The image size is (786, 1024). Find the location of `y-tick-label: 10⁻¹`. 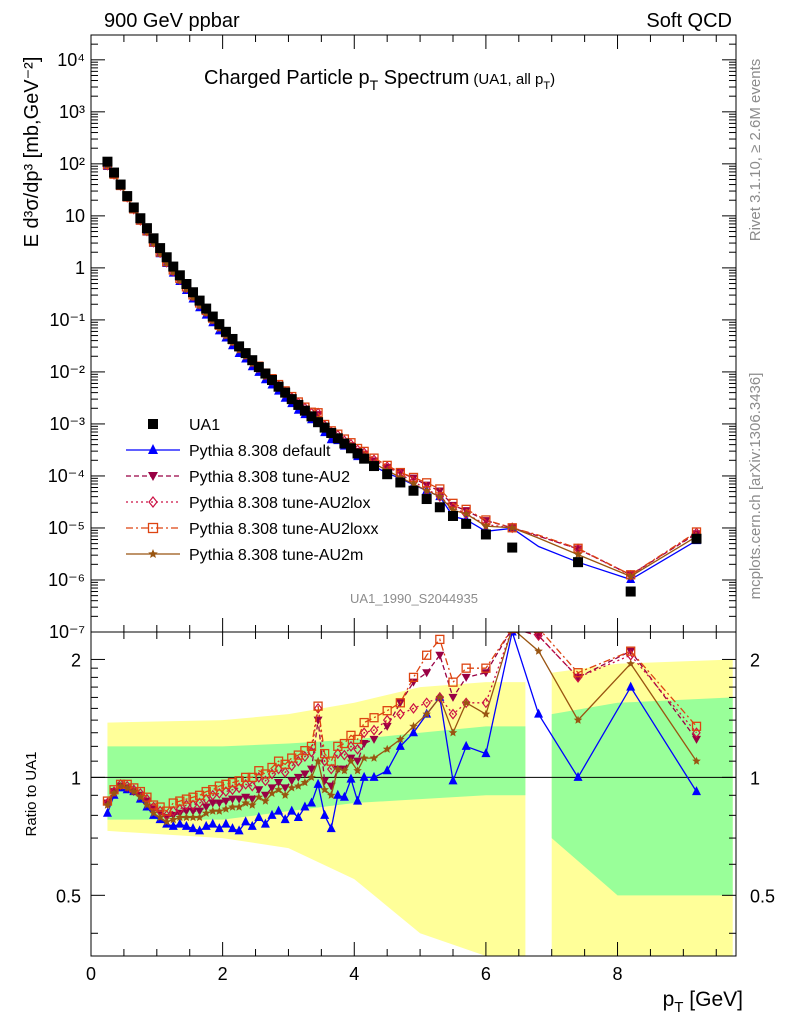

y-tick-label: 10⁻¹ is located at coordinates (67, 320).